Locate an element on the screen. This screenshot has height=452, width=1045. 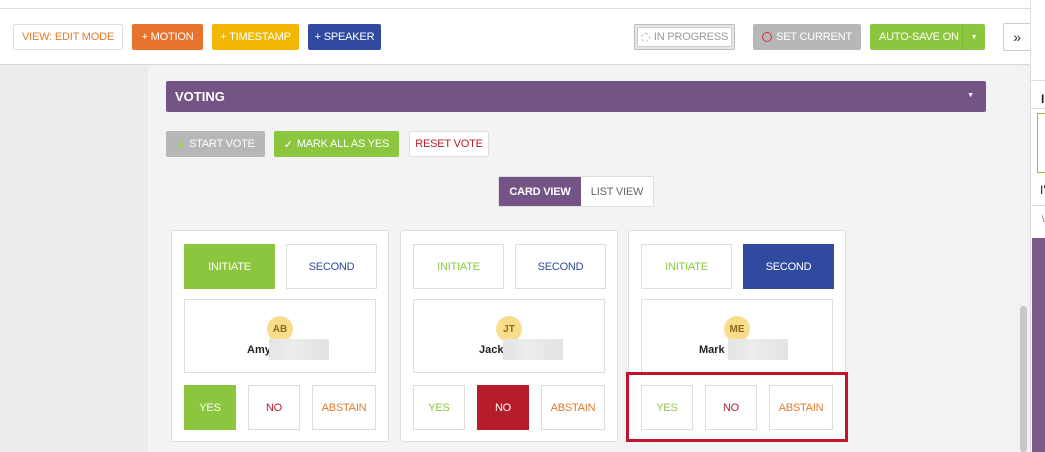
member-info: AB Amy is located at coordinates (280, 336).